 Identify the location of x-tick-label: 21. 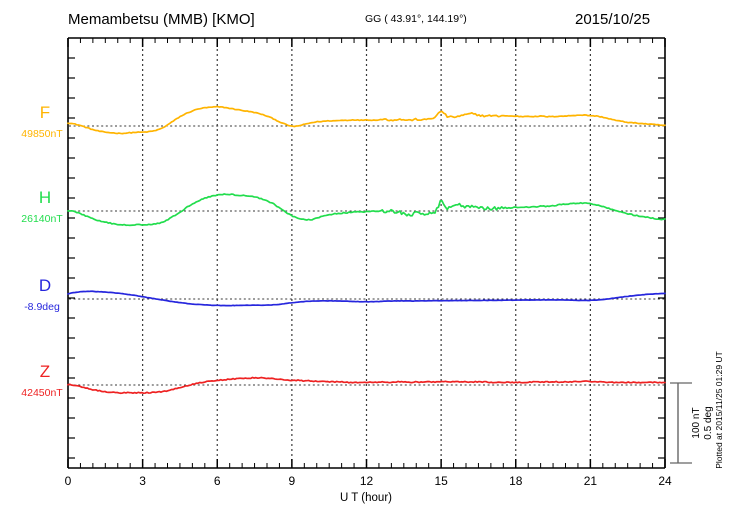
(591, 481).